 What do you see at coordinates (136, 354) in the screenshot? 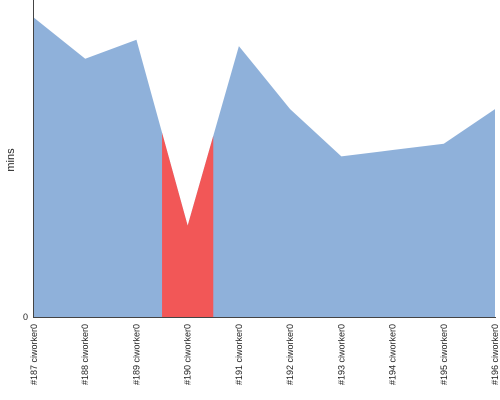
I see `x-tick-label: #189 ciworker0` at bounding box center [136, 354].